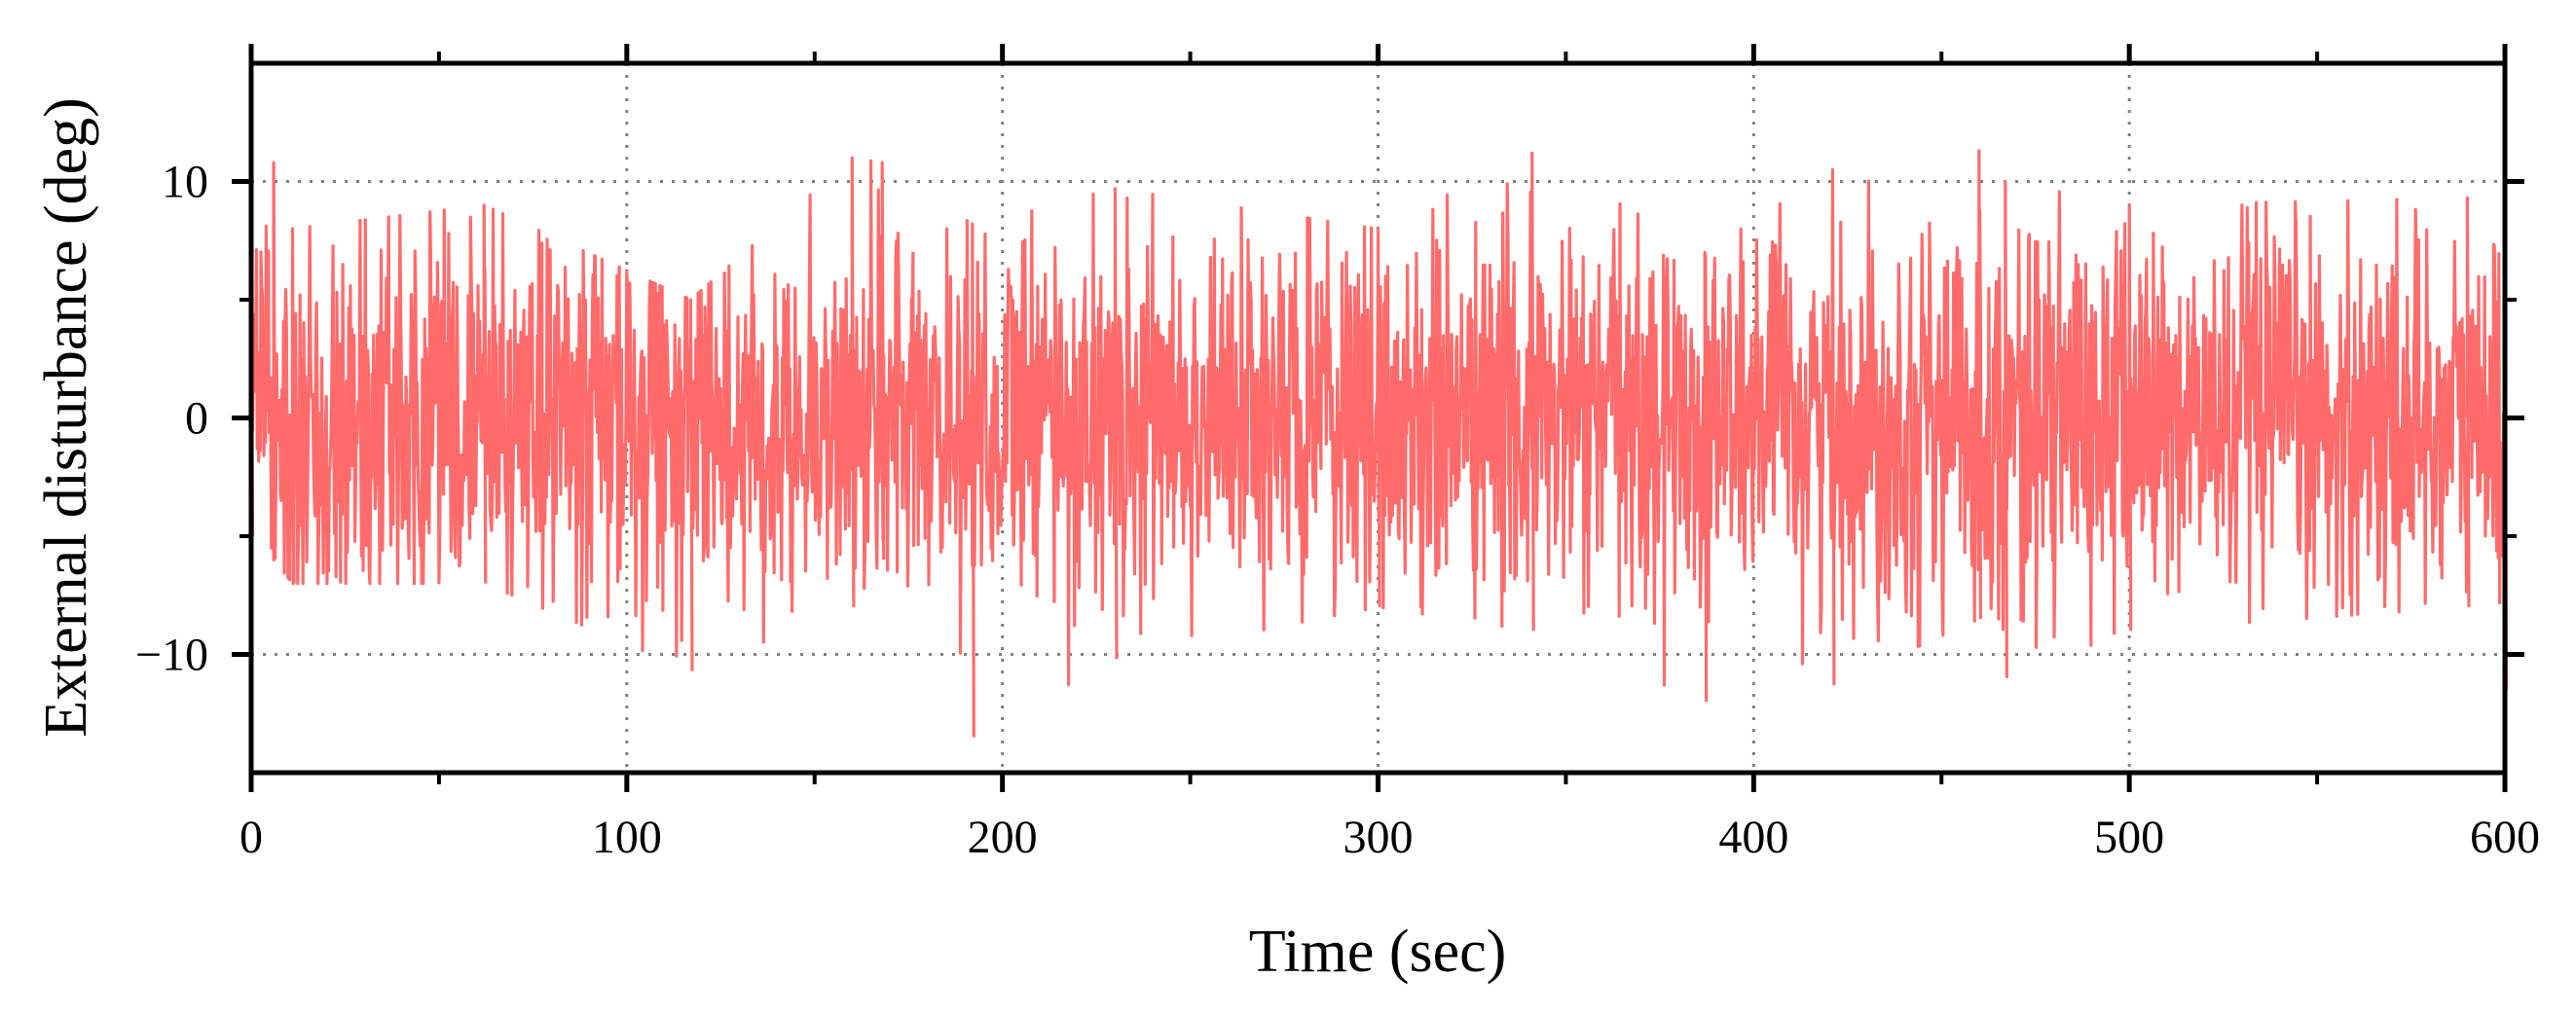 This screenshot has height=1014, width=2576. I want to click on x-tick-label: 200, so click(1003, 837).